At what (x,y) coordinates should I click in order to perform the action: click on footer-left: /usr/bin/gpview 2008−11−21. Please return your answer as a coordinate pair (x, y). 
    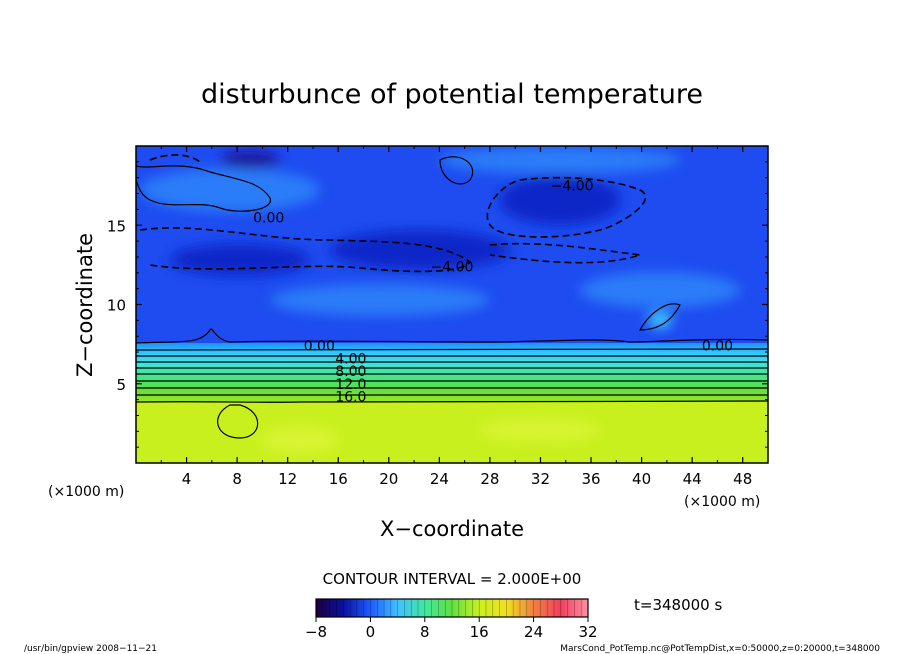
    Looking at the image, I should click on (90, 649).